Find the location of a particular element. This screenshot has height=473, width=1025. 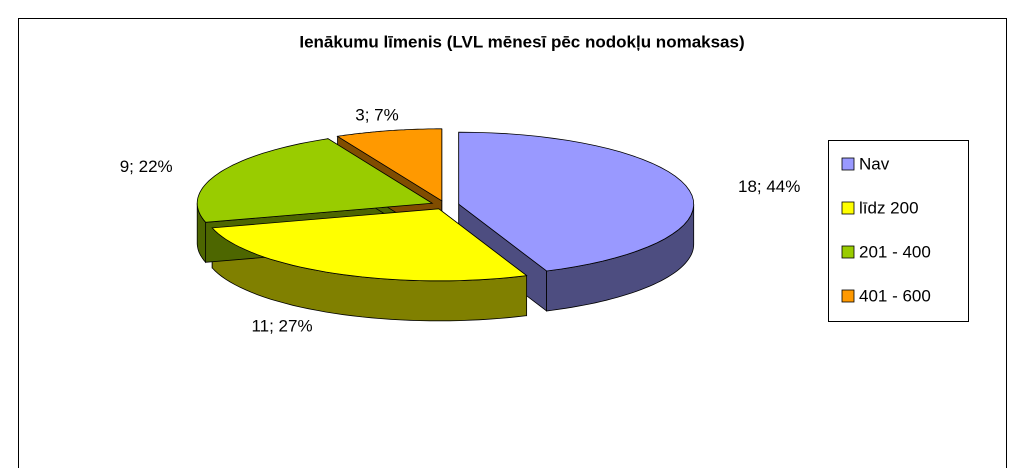

data-label: 3; 7% is located at coordinates (376, 114).